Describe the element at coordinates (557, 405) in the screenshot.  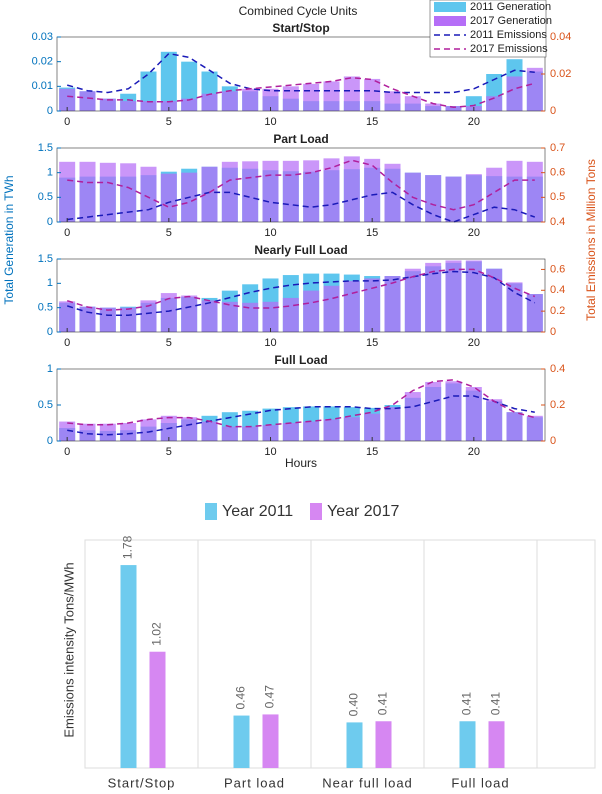
I see `y2-tick-label: 0.2` at that location.